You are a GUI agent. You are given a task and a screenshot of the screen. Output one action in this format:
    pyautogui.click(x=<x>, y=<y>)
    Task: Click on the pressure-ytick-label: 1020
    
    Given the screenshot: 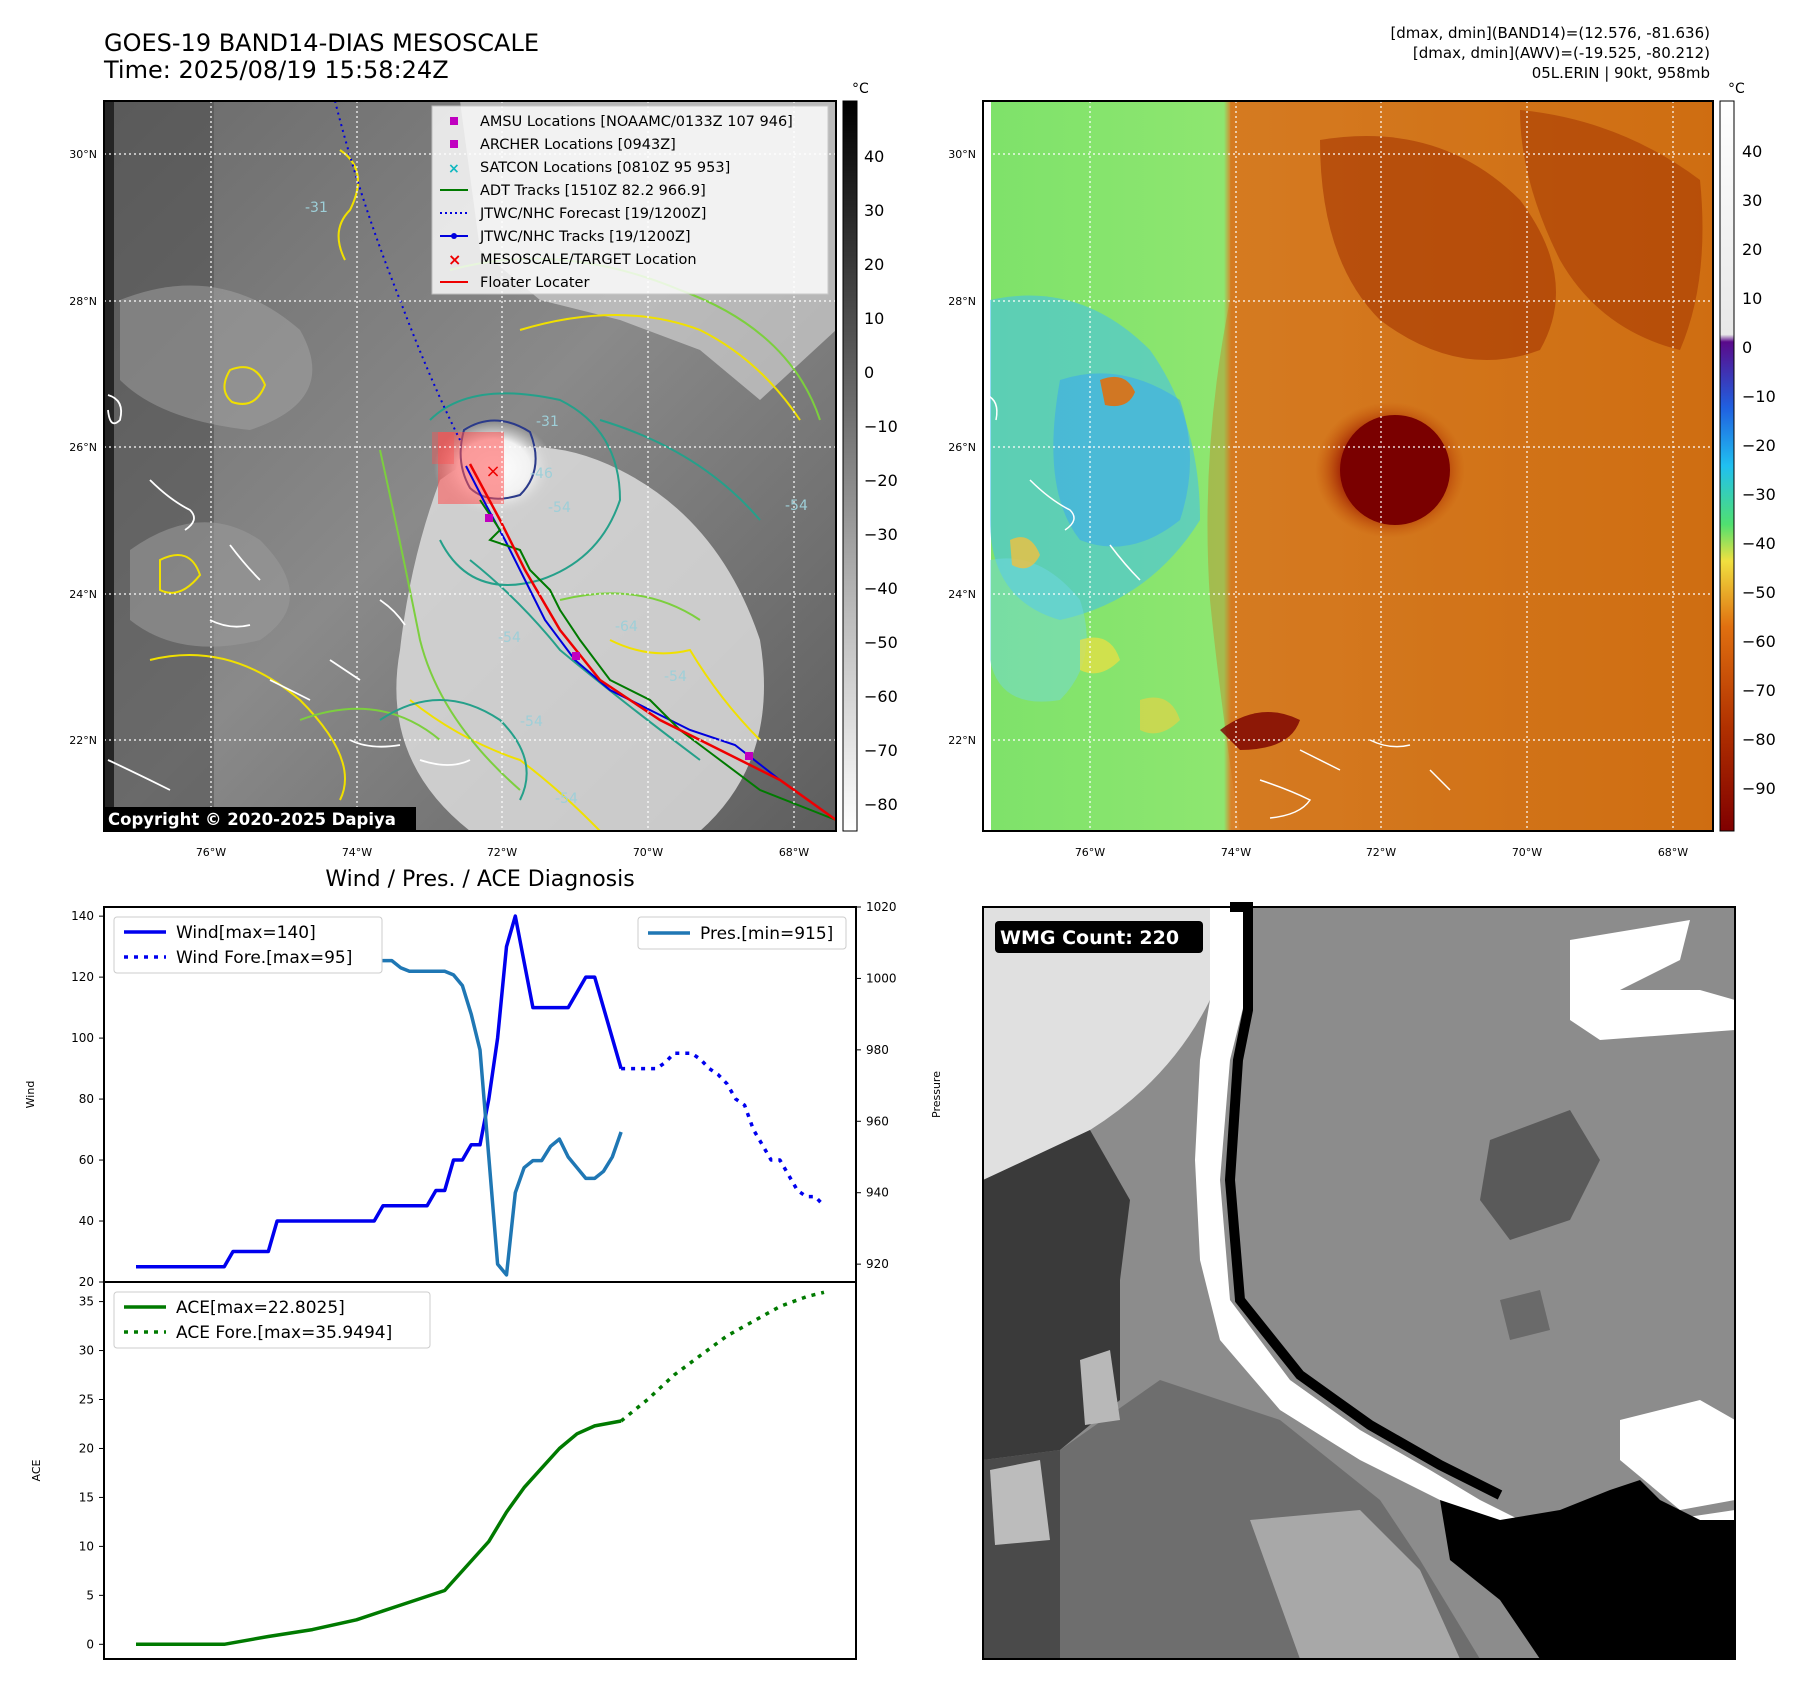 What is the action you would take?
    pyautogui.click(x=881, y=907)
    